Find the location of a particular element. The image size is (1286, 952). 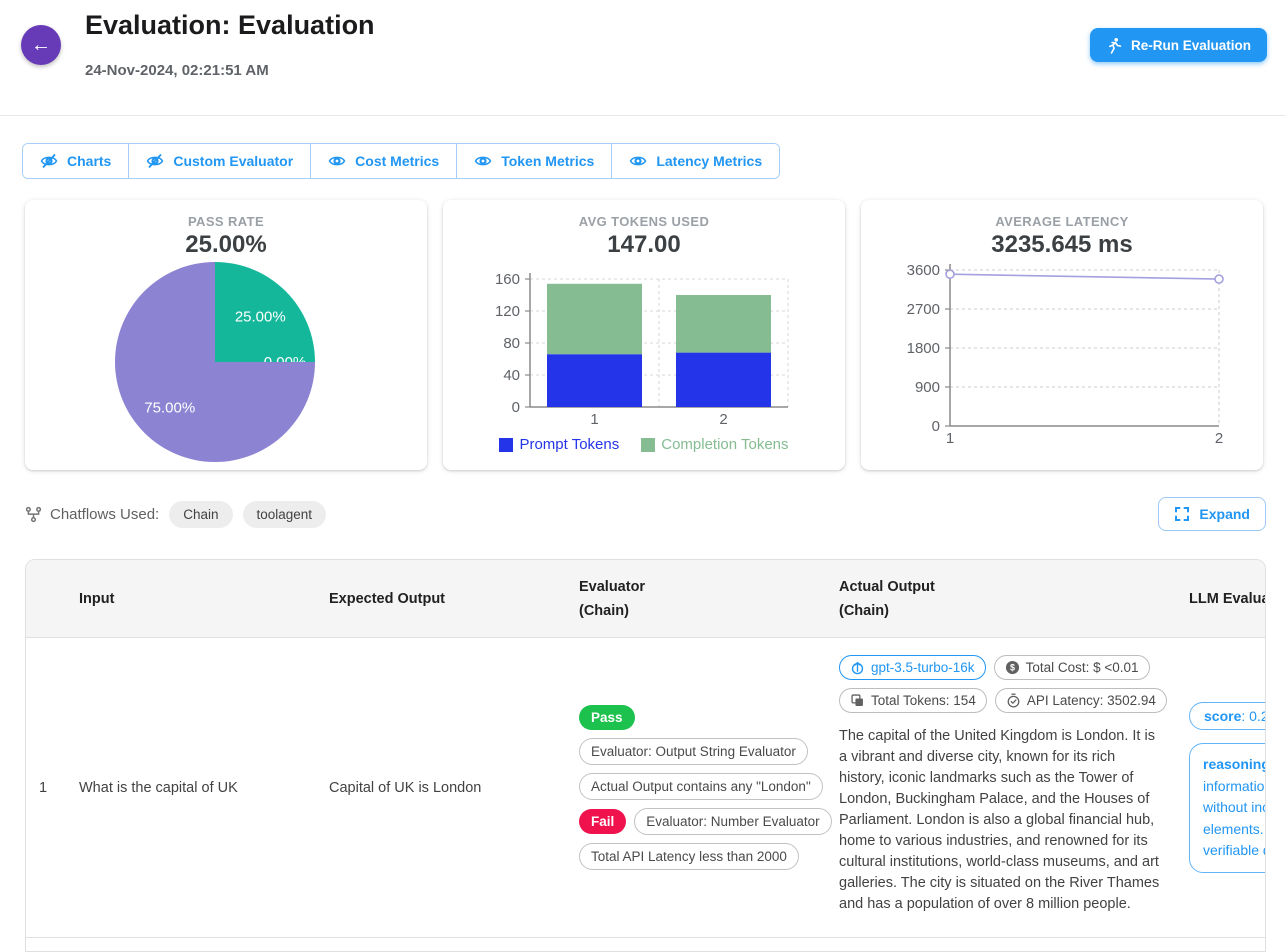

tab-label: Cost Metrics is located at coordinates (397, 161).